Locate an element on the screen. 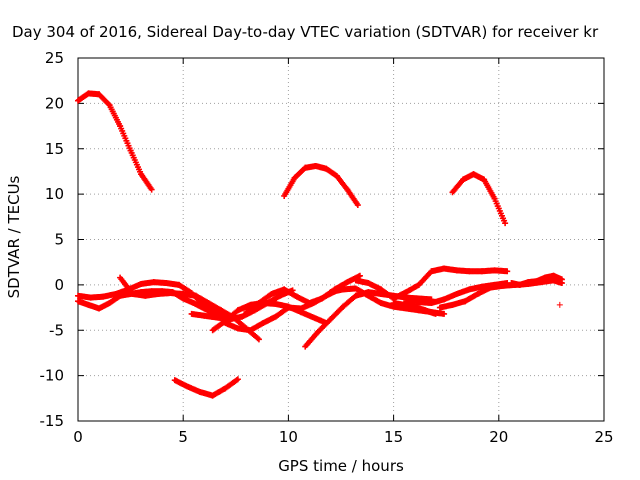  y-tick-label: 20 is located at coordinates (54, 103).